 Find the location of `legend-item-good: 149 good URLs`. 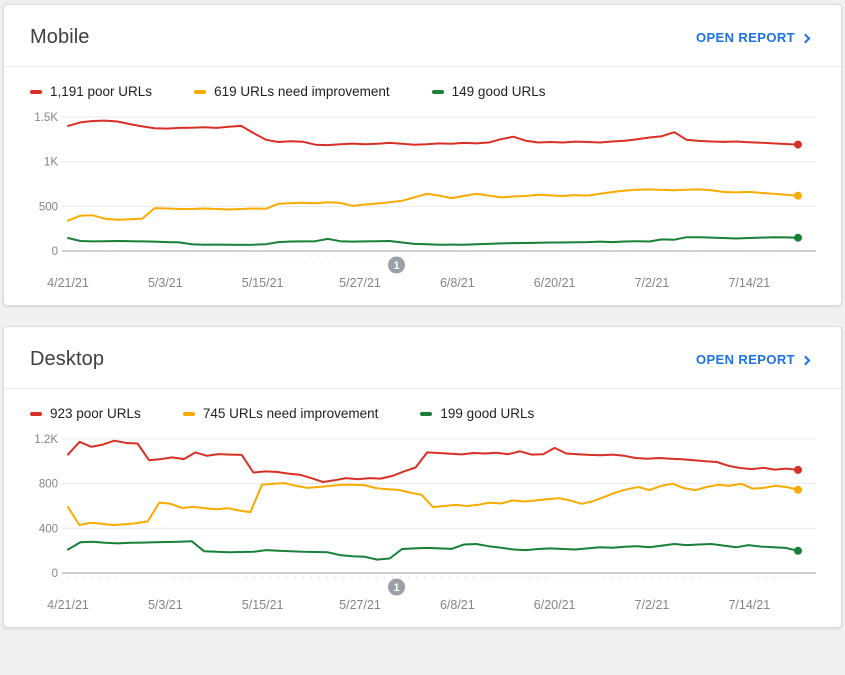

legend-item-good: 149 good URLs is located at coordinates (488, 91).